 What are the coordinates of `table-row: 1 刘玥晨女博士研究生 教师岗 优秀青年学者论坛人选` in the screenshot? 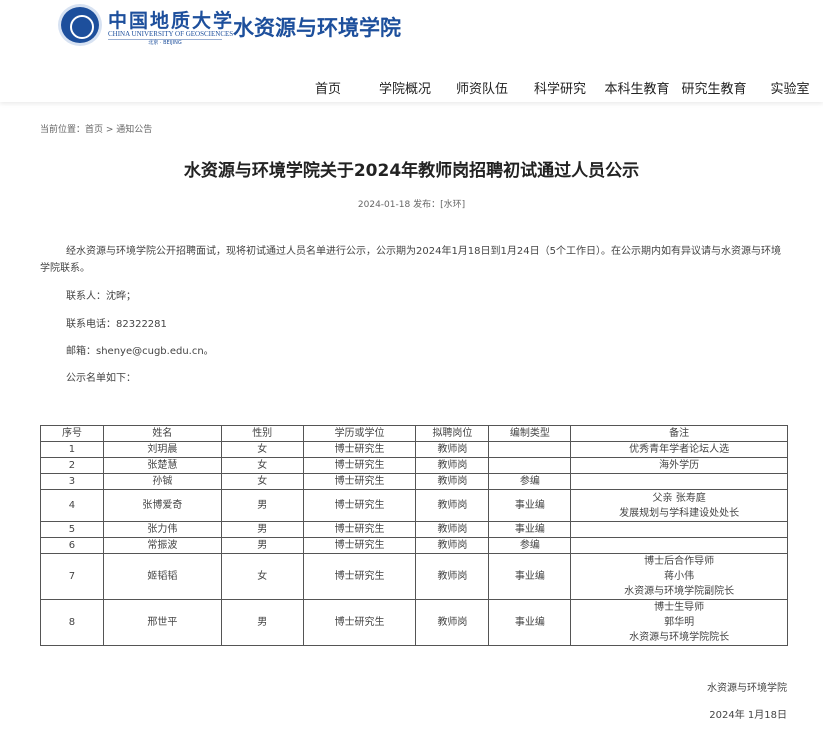 It's located at (414, 449).